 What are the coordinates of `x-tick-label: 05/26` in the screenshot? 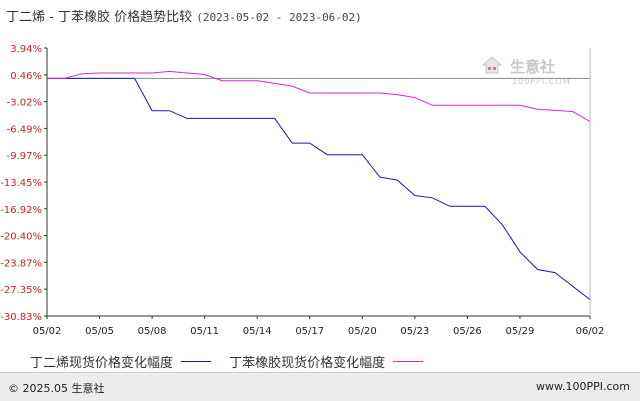 It's located at (467, 331).